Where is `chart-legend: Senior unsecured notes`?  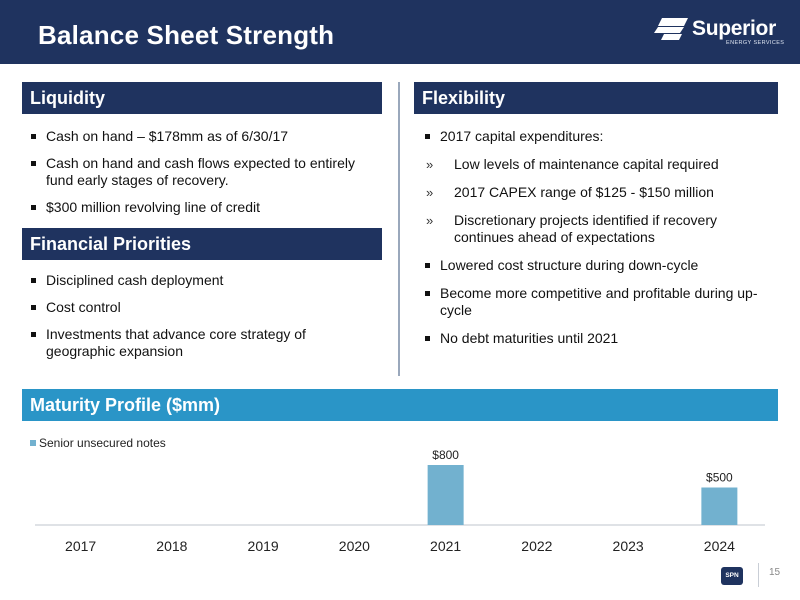
chart-legend: Senior unsecured notes is located at coordinates (98, 443).